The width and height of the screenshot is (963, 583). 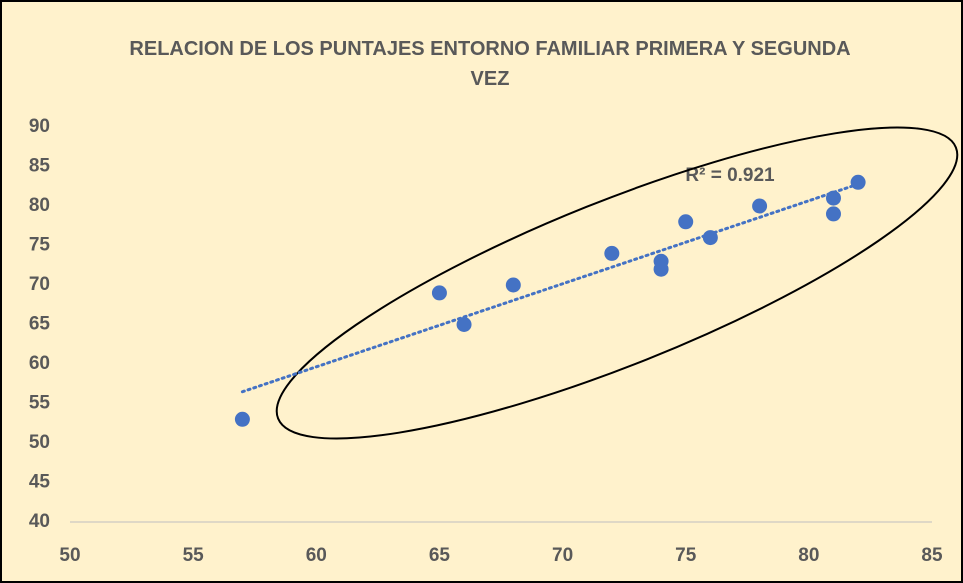 What do you see at coordinates (194, 555) in the screenshot?
I see `x-tick-label: 55` at bounding box center [194, 555].